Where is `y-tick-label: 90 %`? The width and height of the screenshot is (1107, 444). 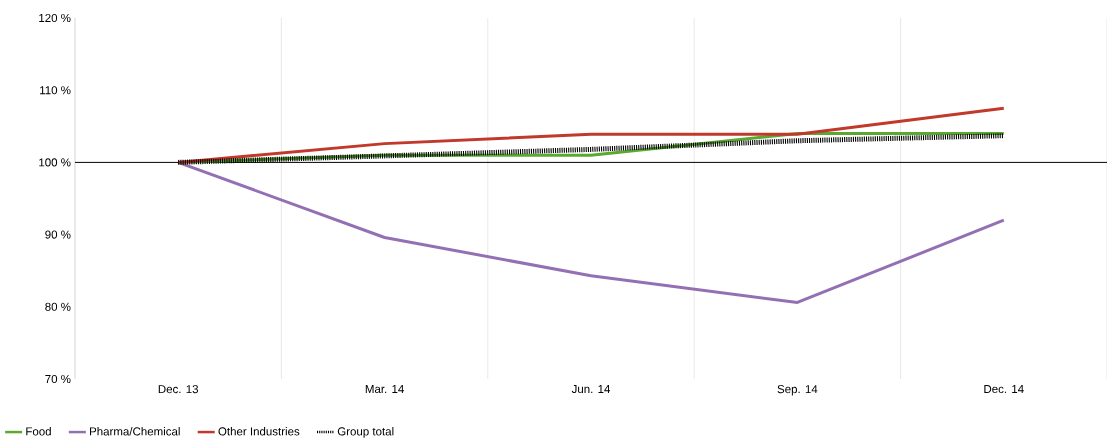 y-tick-label: 90 % is located at coordinates (58, 234).